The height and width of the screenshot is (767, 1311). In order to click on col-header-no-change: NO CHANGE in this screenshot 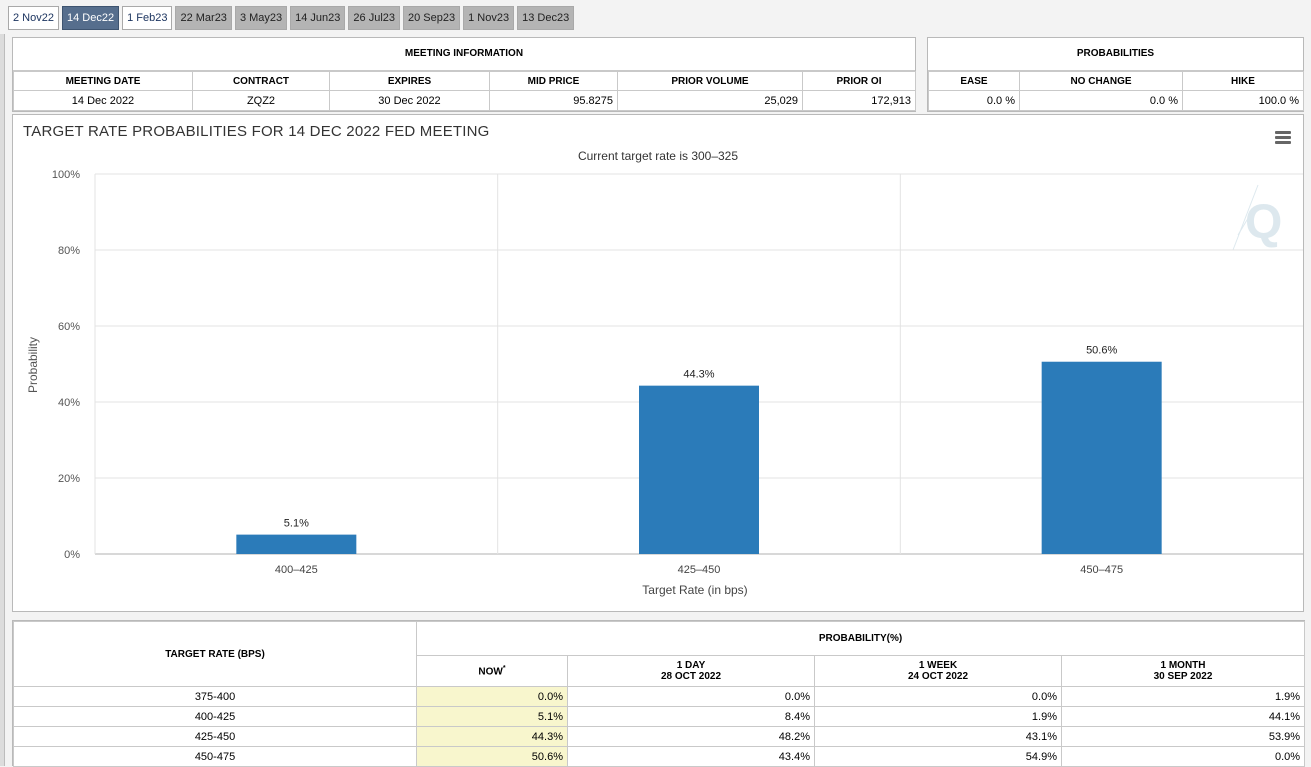, I will do `click(1101, 81)`.